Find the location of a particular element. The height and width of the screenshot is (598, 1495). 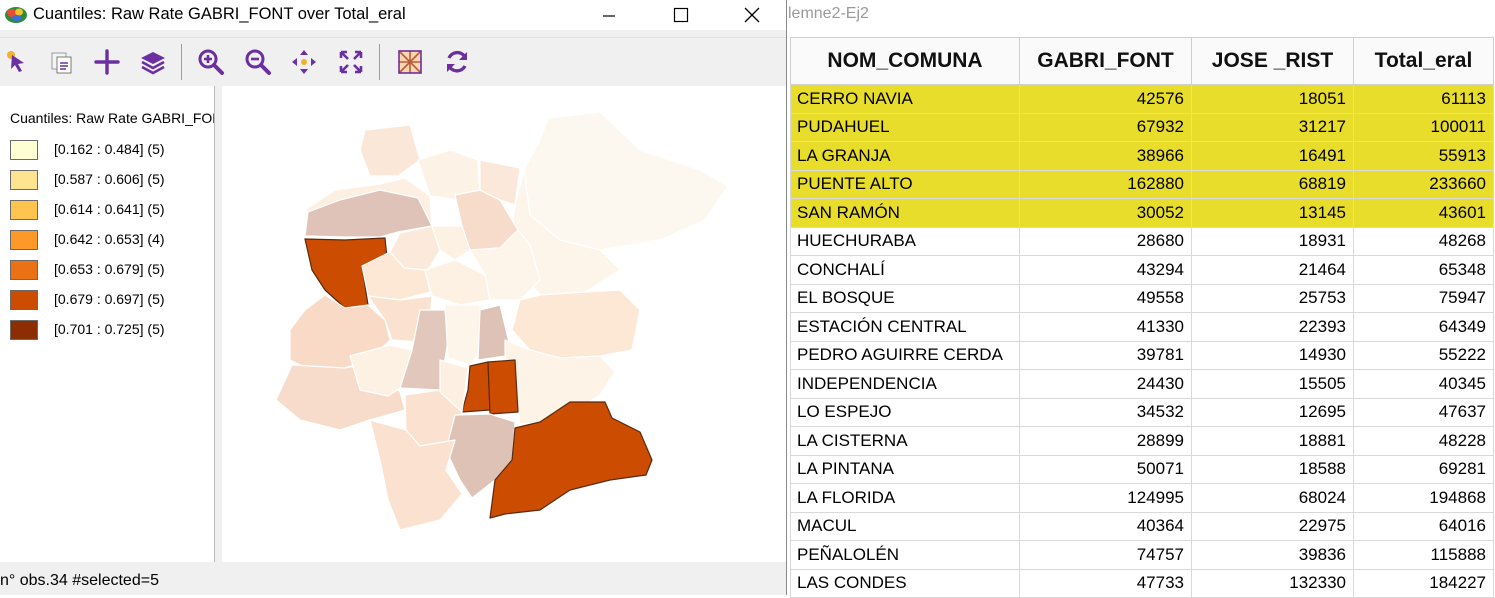

cell-jose-rist: 18588 is located at coordinates (1272, 469).